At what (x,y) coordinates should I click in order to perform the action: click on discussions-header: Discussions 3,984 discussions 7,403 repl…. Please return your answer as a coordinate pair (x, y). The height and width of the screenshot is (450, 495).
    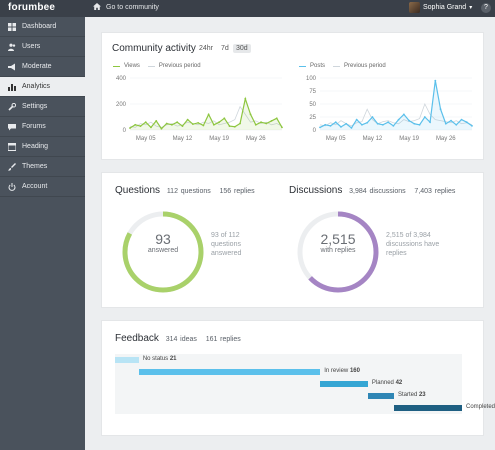
    Looking at the image, I should click on (372, 190).